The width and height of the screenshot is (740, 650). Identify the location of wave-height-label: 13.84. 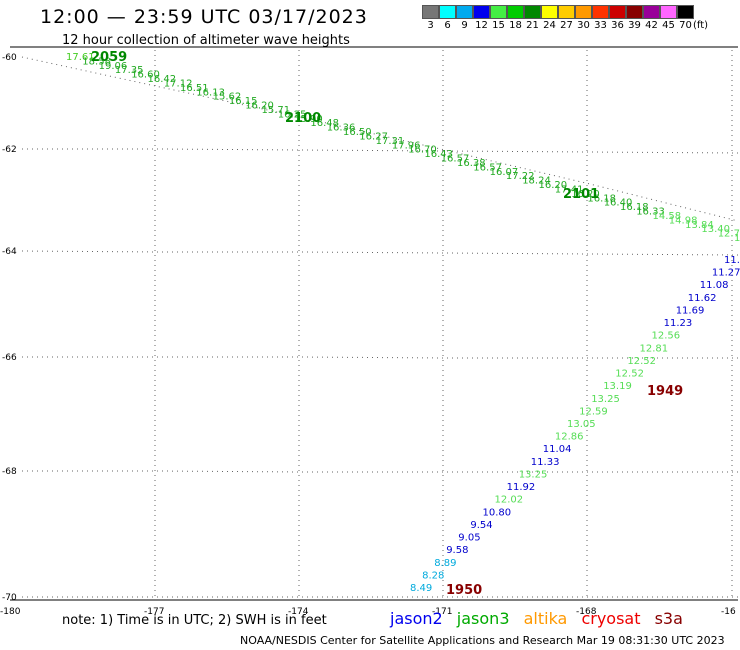
(699, 225).